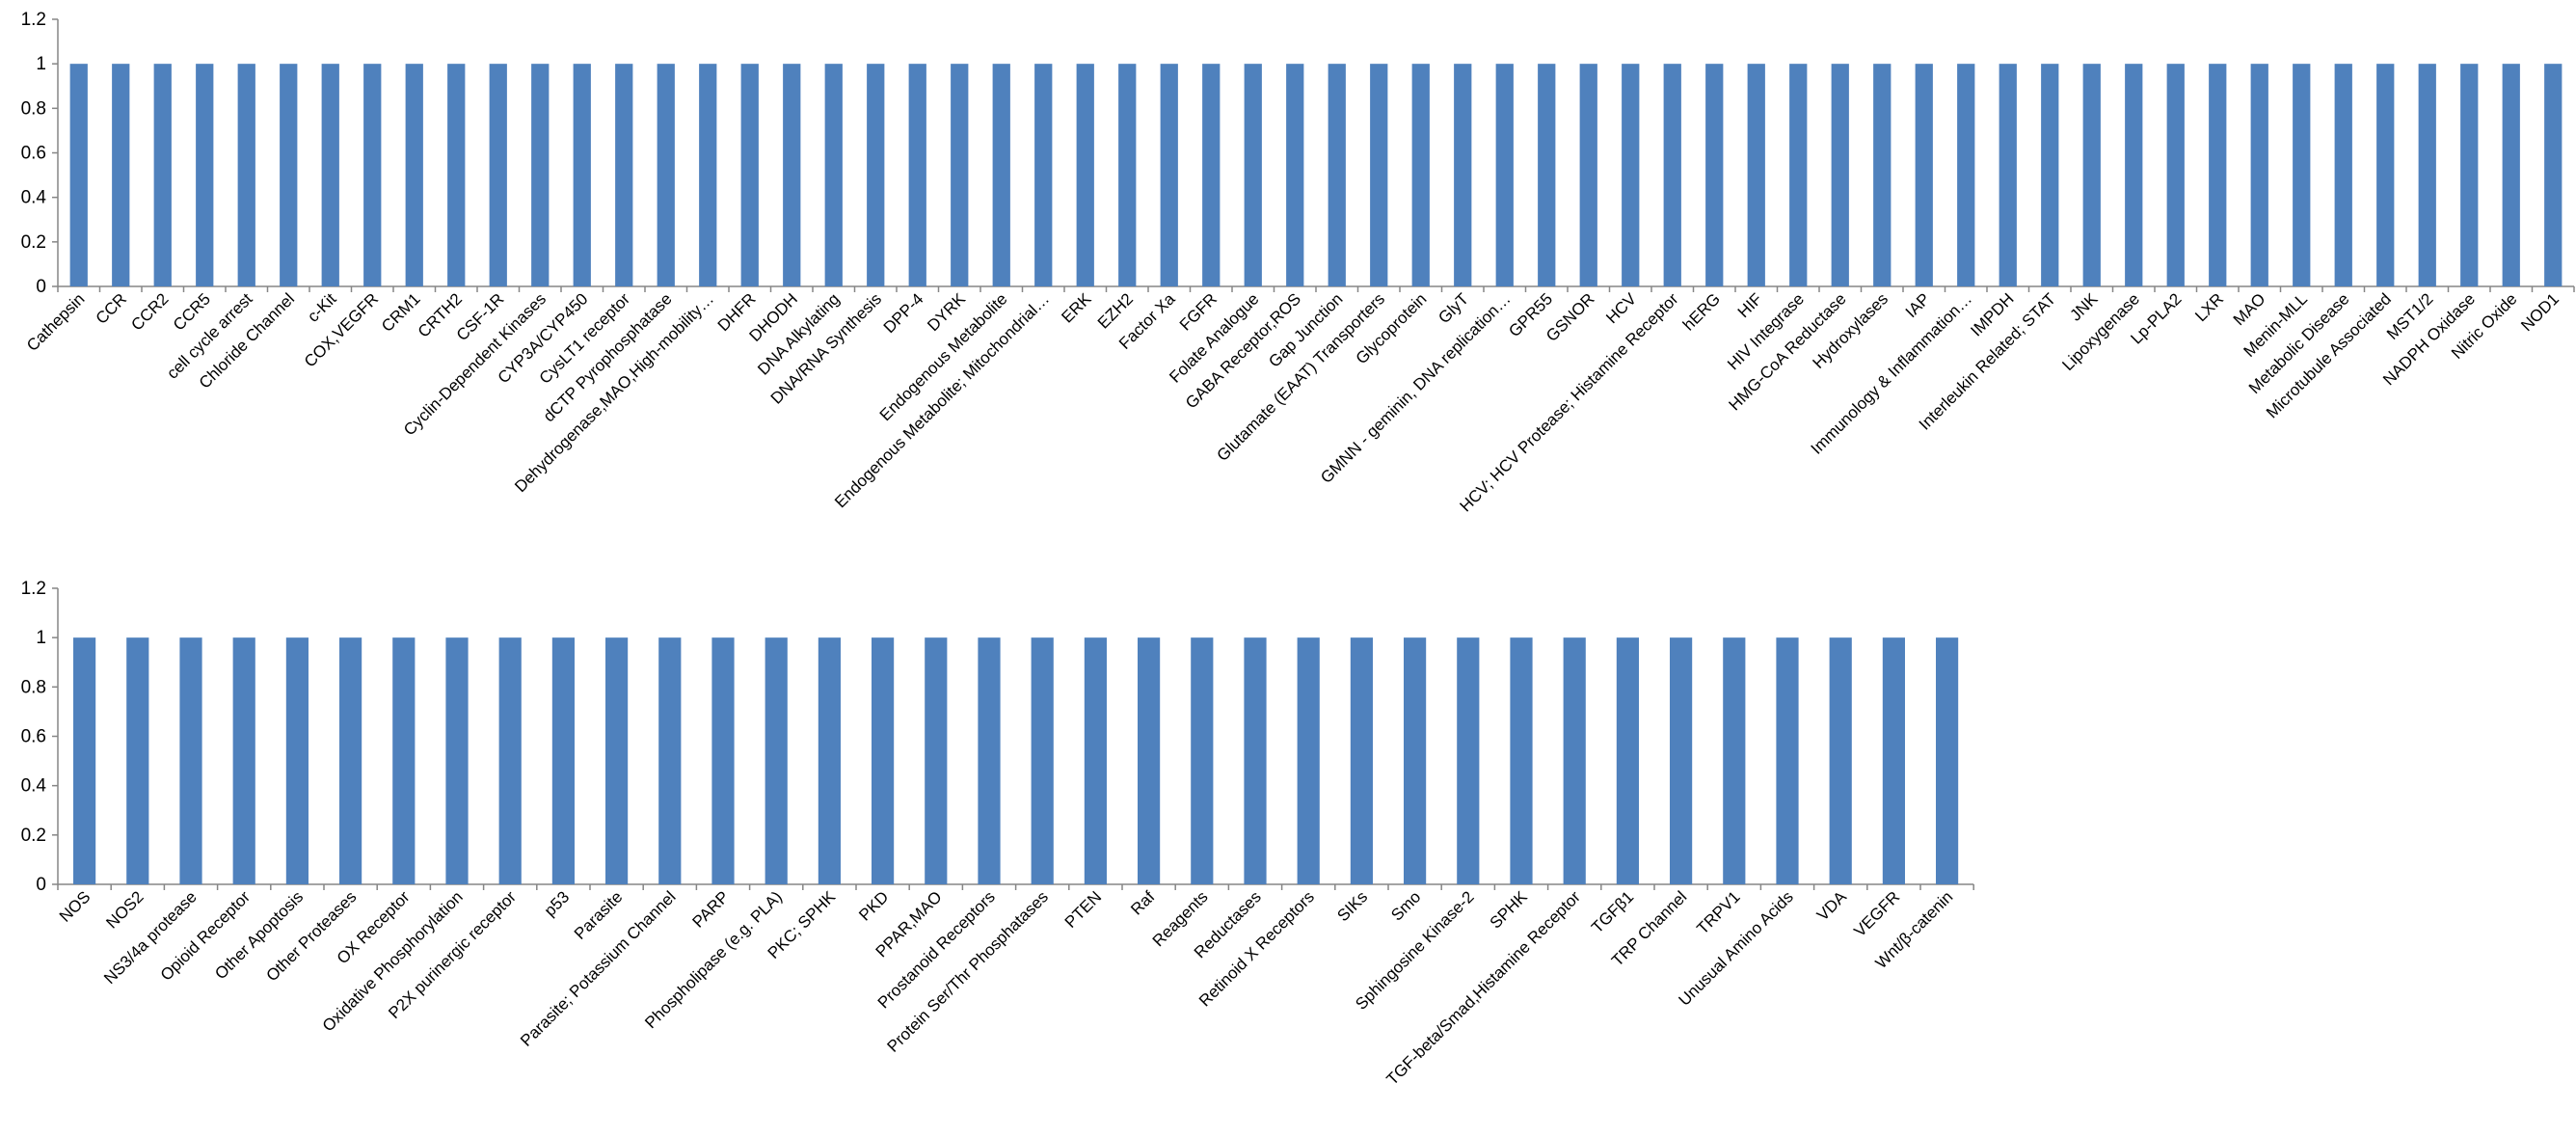 Image resolution: width=2576 pixels, height=1137 pixels. I want to click on x-tick-label: VDA, so click(1832, 906).